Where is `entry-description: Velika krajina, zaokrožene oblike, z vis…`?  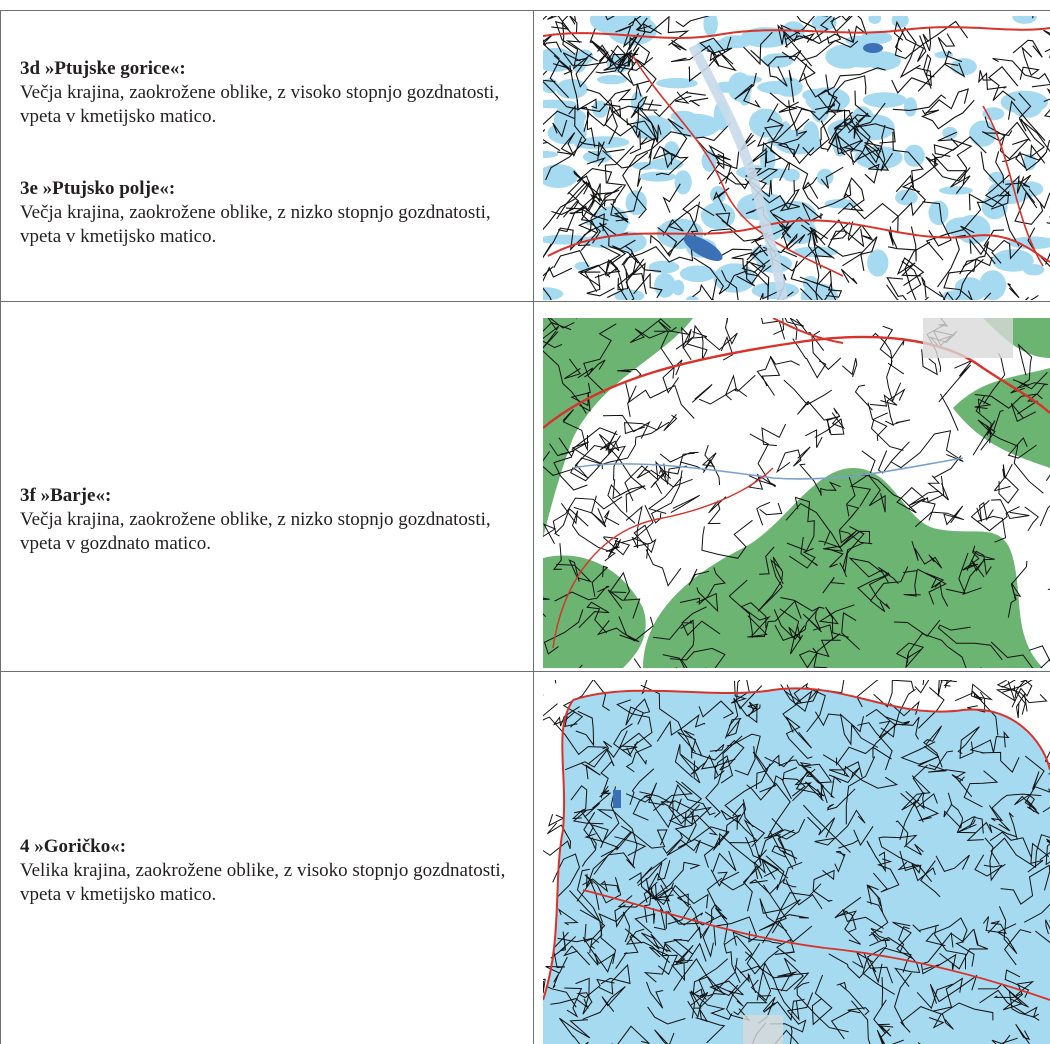
entry-description: Velika krajina, zaokrožene oblike, z vis… is located at coordinates (263, 882).